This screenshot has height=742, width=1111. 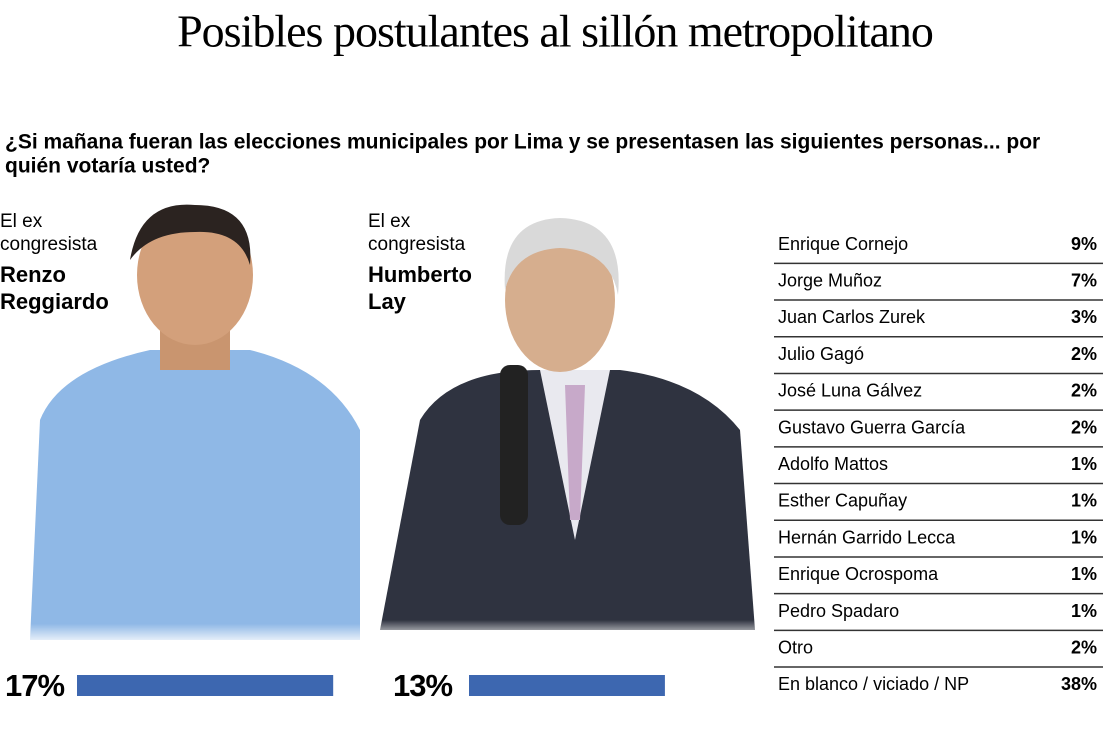 I want to click on row-value: 38%, so click(x=1079, y=684).